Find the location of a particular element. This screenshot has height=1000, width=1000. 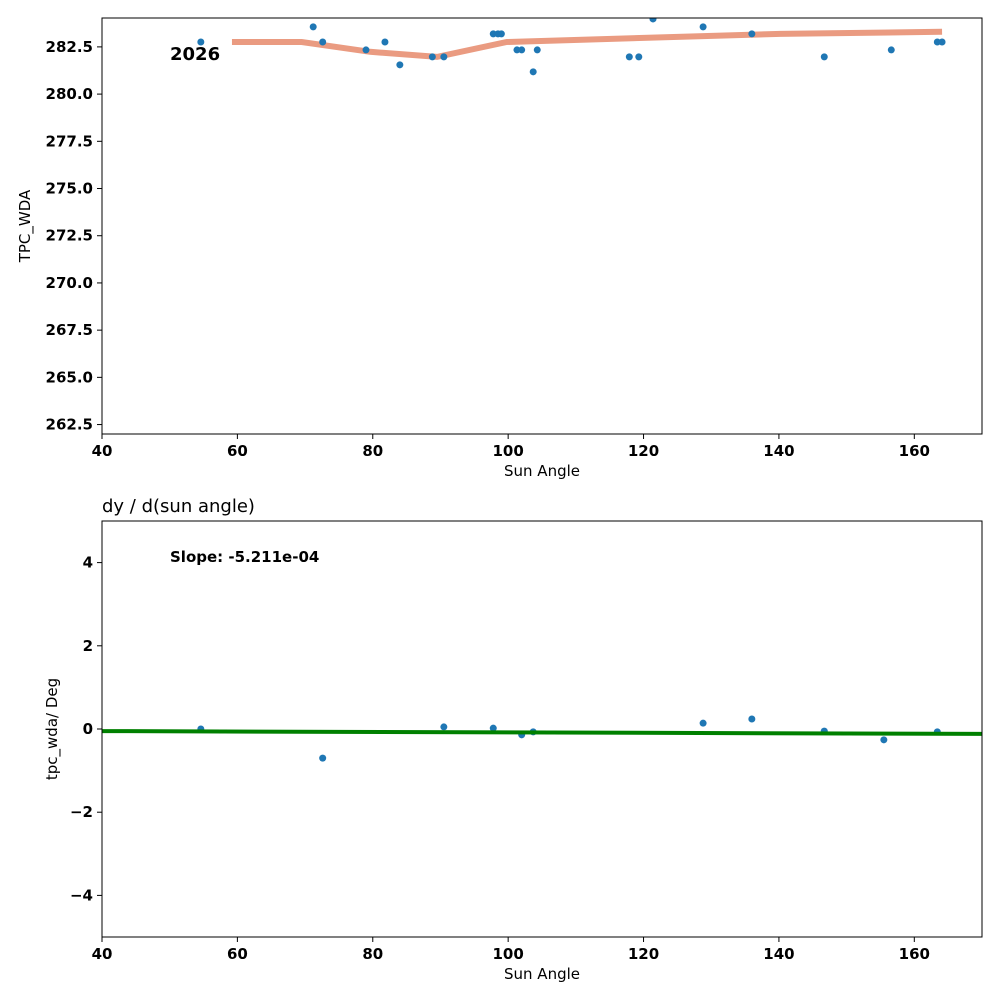

y-tick-label: 262.5 is located at coordinates (69, 425).